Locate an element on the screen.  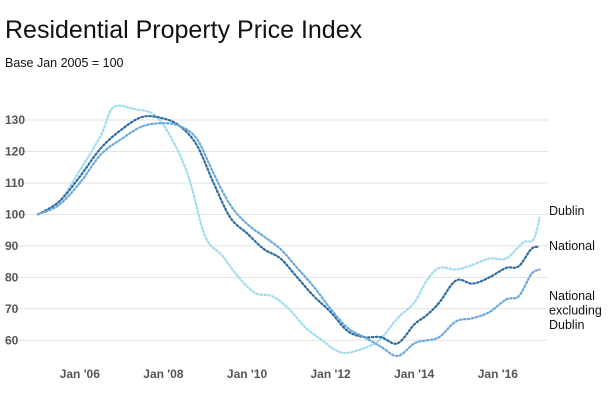
y-tick-label: 90 is located at coordinates (12, 246).